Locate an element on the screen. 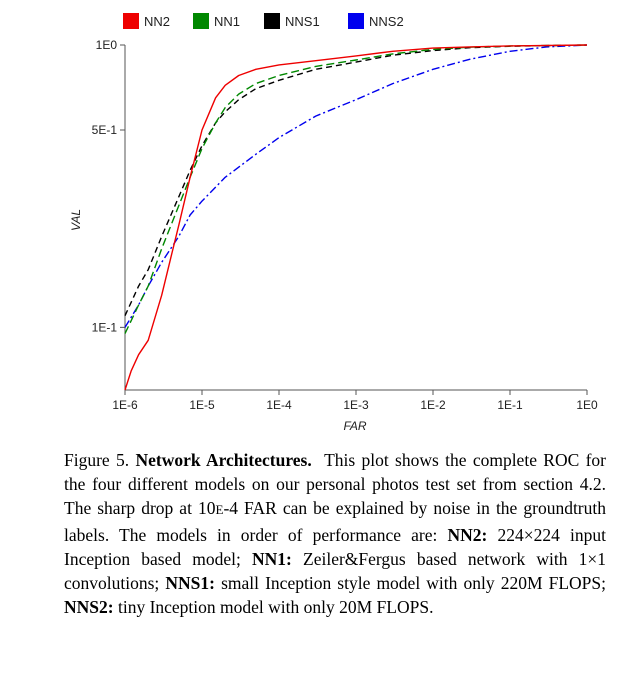 The width and height of the screenshot is (623, 685). x-tick-label: 1E-1 is located at coordinates (510, 405).